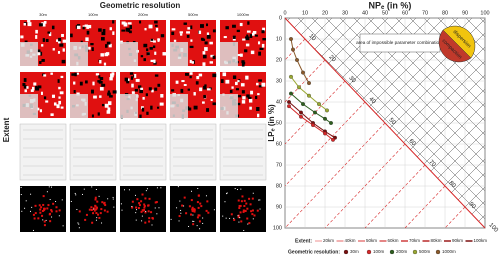 This screenshot has width=500, height=265. I want to click on contour-label: 90, so click(471, 205).